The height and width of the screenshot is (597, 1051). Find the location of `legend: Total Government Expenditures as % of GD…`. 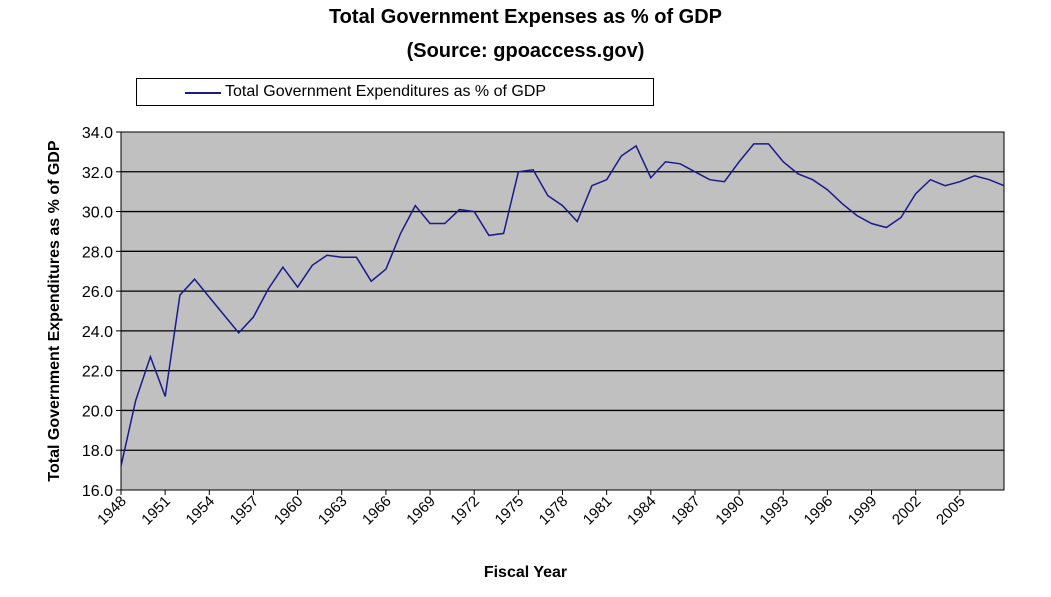

legend: Total Government Expenditures as % of GD… is located at coordinates (395, 92).